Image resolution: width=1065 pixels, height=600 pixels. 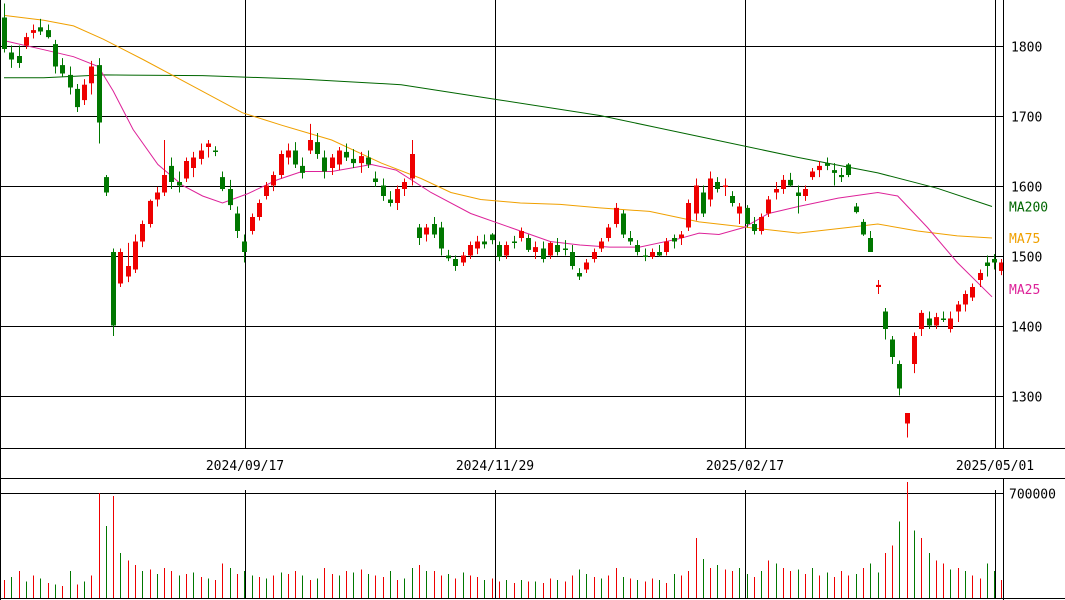 What do you see at coordinates (1026, 258) in the screenshot?
I see `price-tick-label: 1500` at bounding box center [1026, 258].